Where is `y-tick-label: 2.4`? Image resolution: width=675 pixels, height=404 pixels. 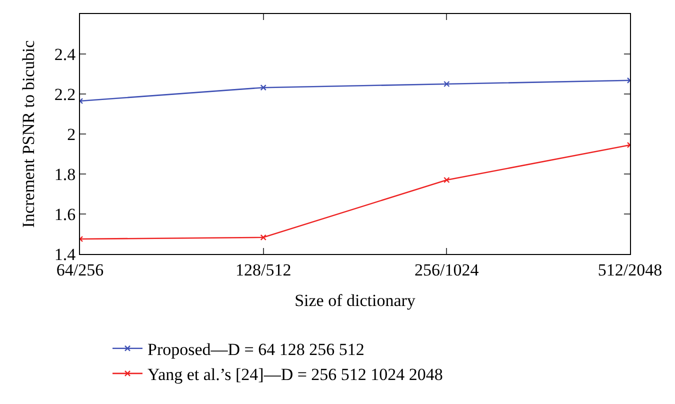 y-tick-label: 2.4 is located at coordinates (65, 54).